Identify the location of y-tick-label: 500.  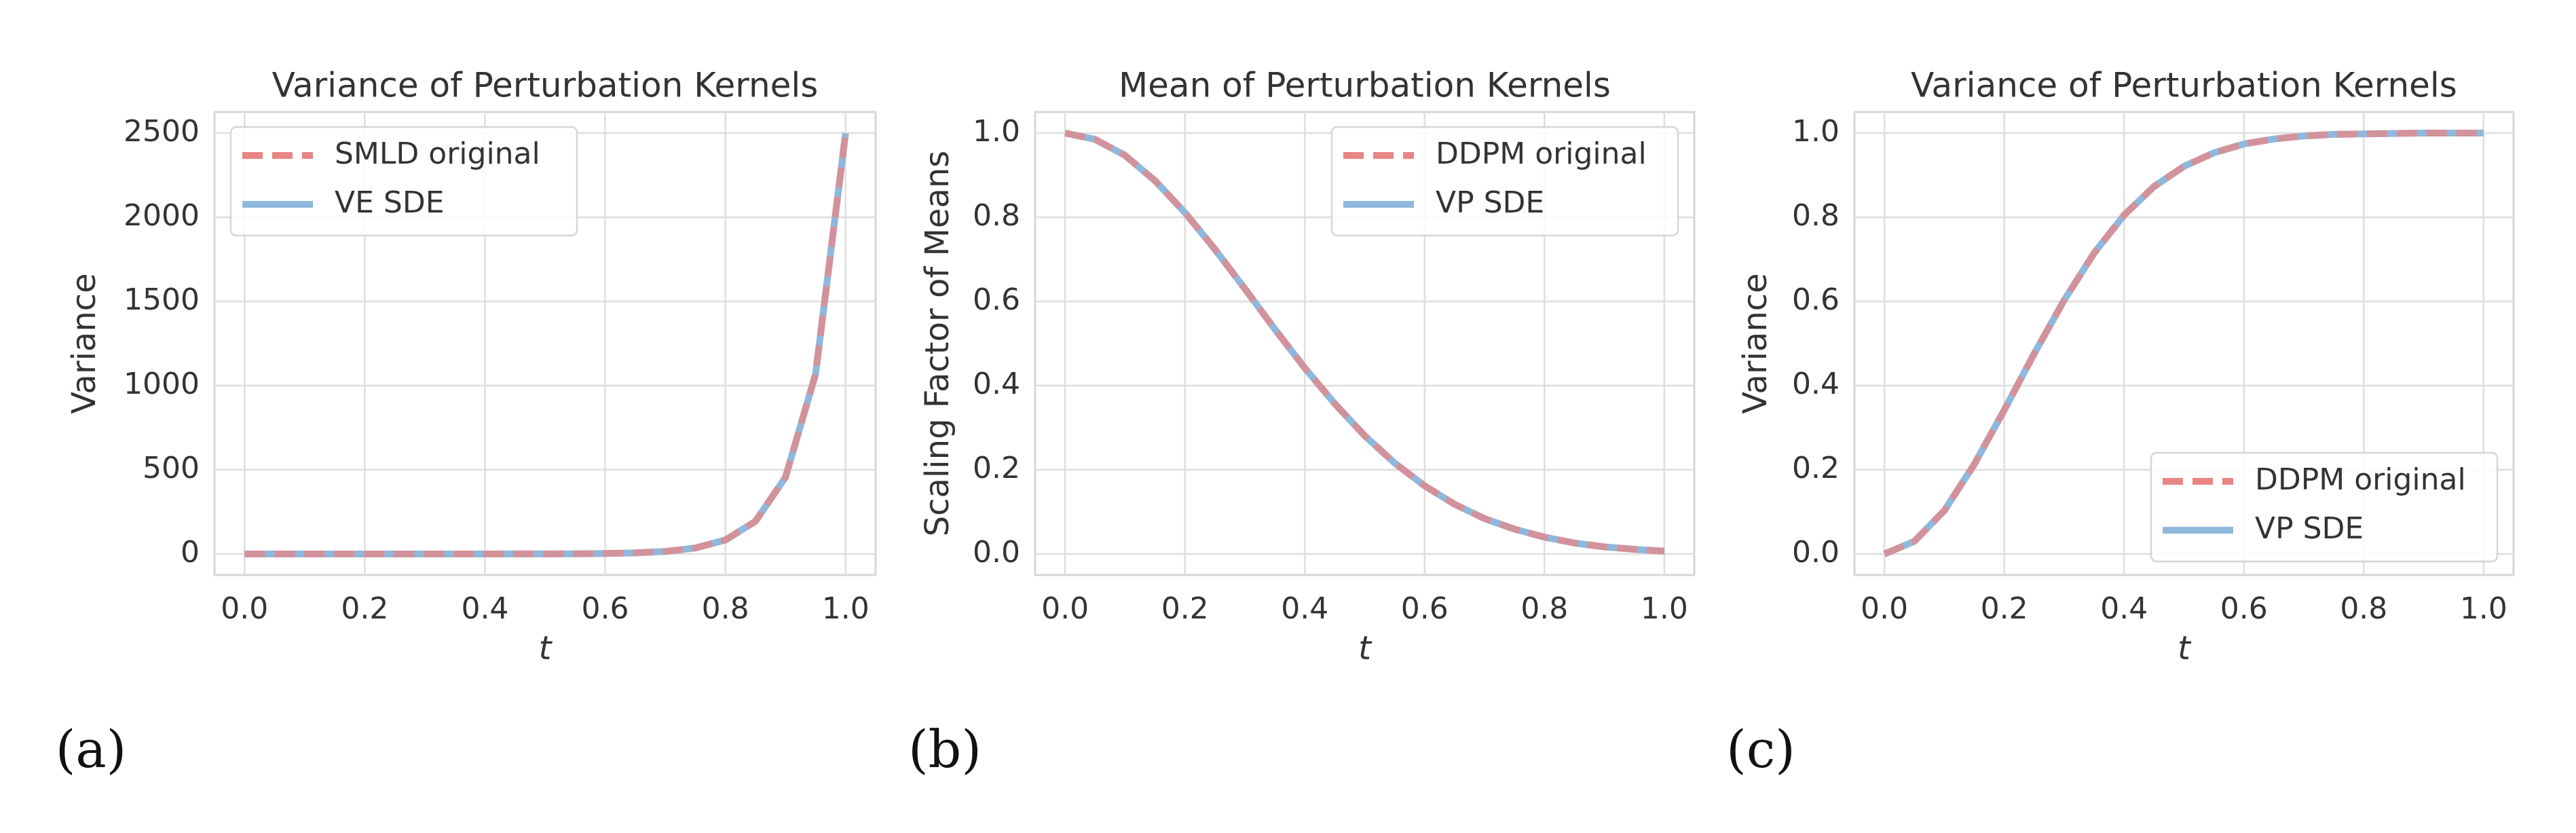
(172, 468).